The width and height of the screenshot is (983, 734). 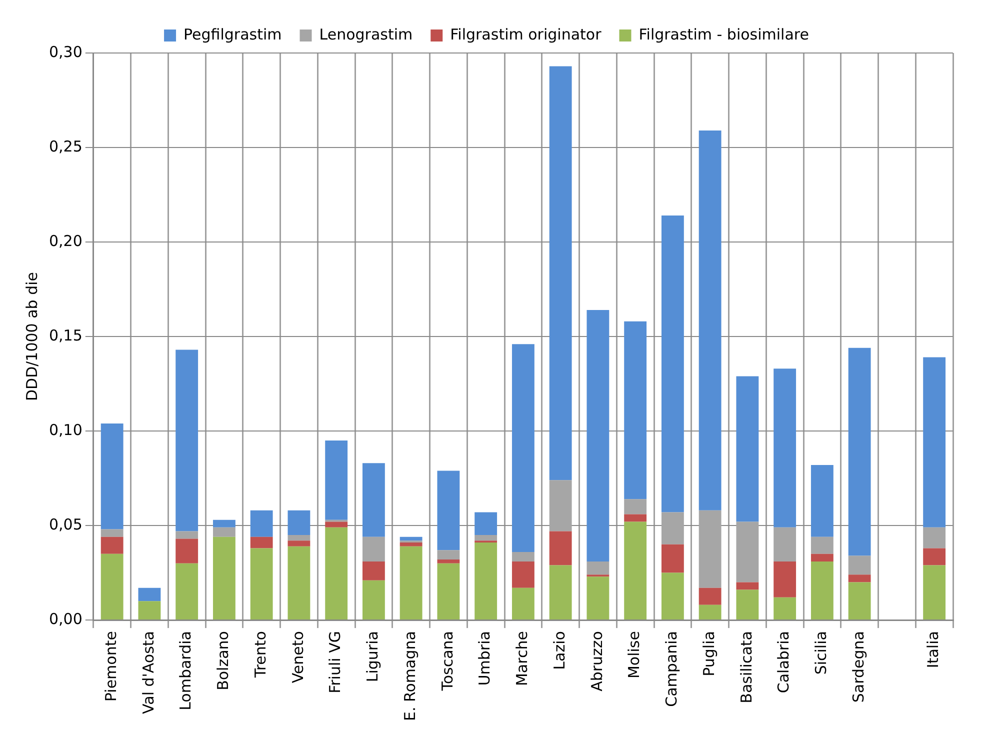 I want to click on x-tick-label: Abruzzo, so click(x=597, y=661).